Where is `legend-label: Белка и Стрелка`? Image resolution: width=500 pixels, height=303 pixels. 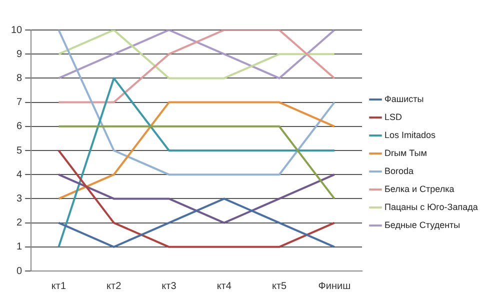
legend-label: Белка и Стрелка is located at coordinates (419, 189).